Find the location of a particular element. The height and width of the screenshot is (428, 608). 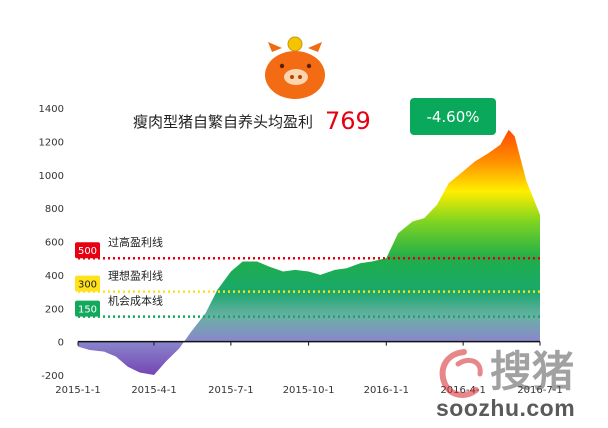

x-tick-label: 2015-1-1 is located at coordinates (77, 390).